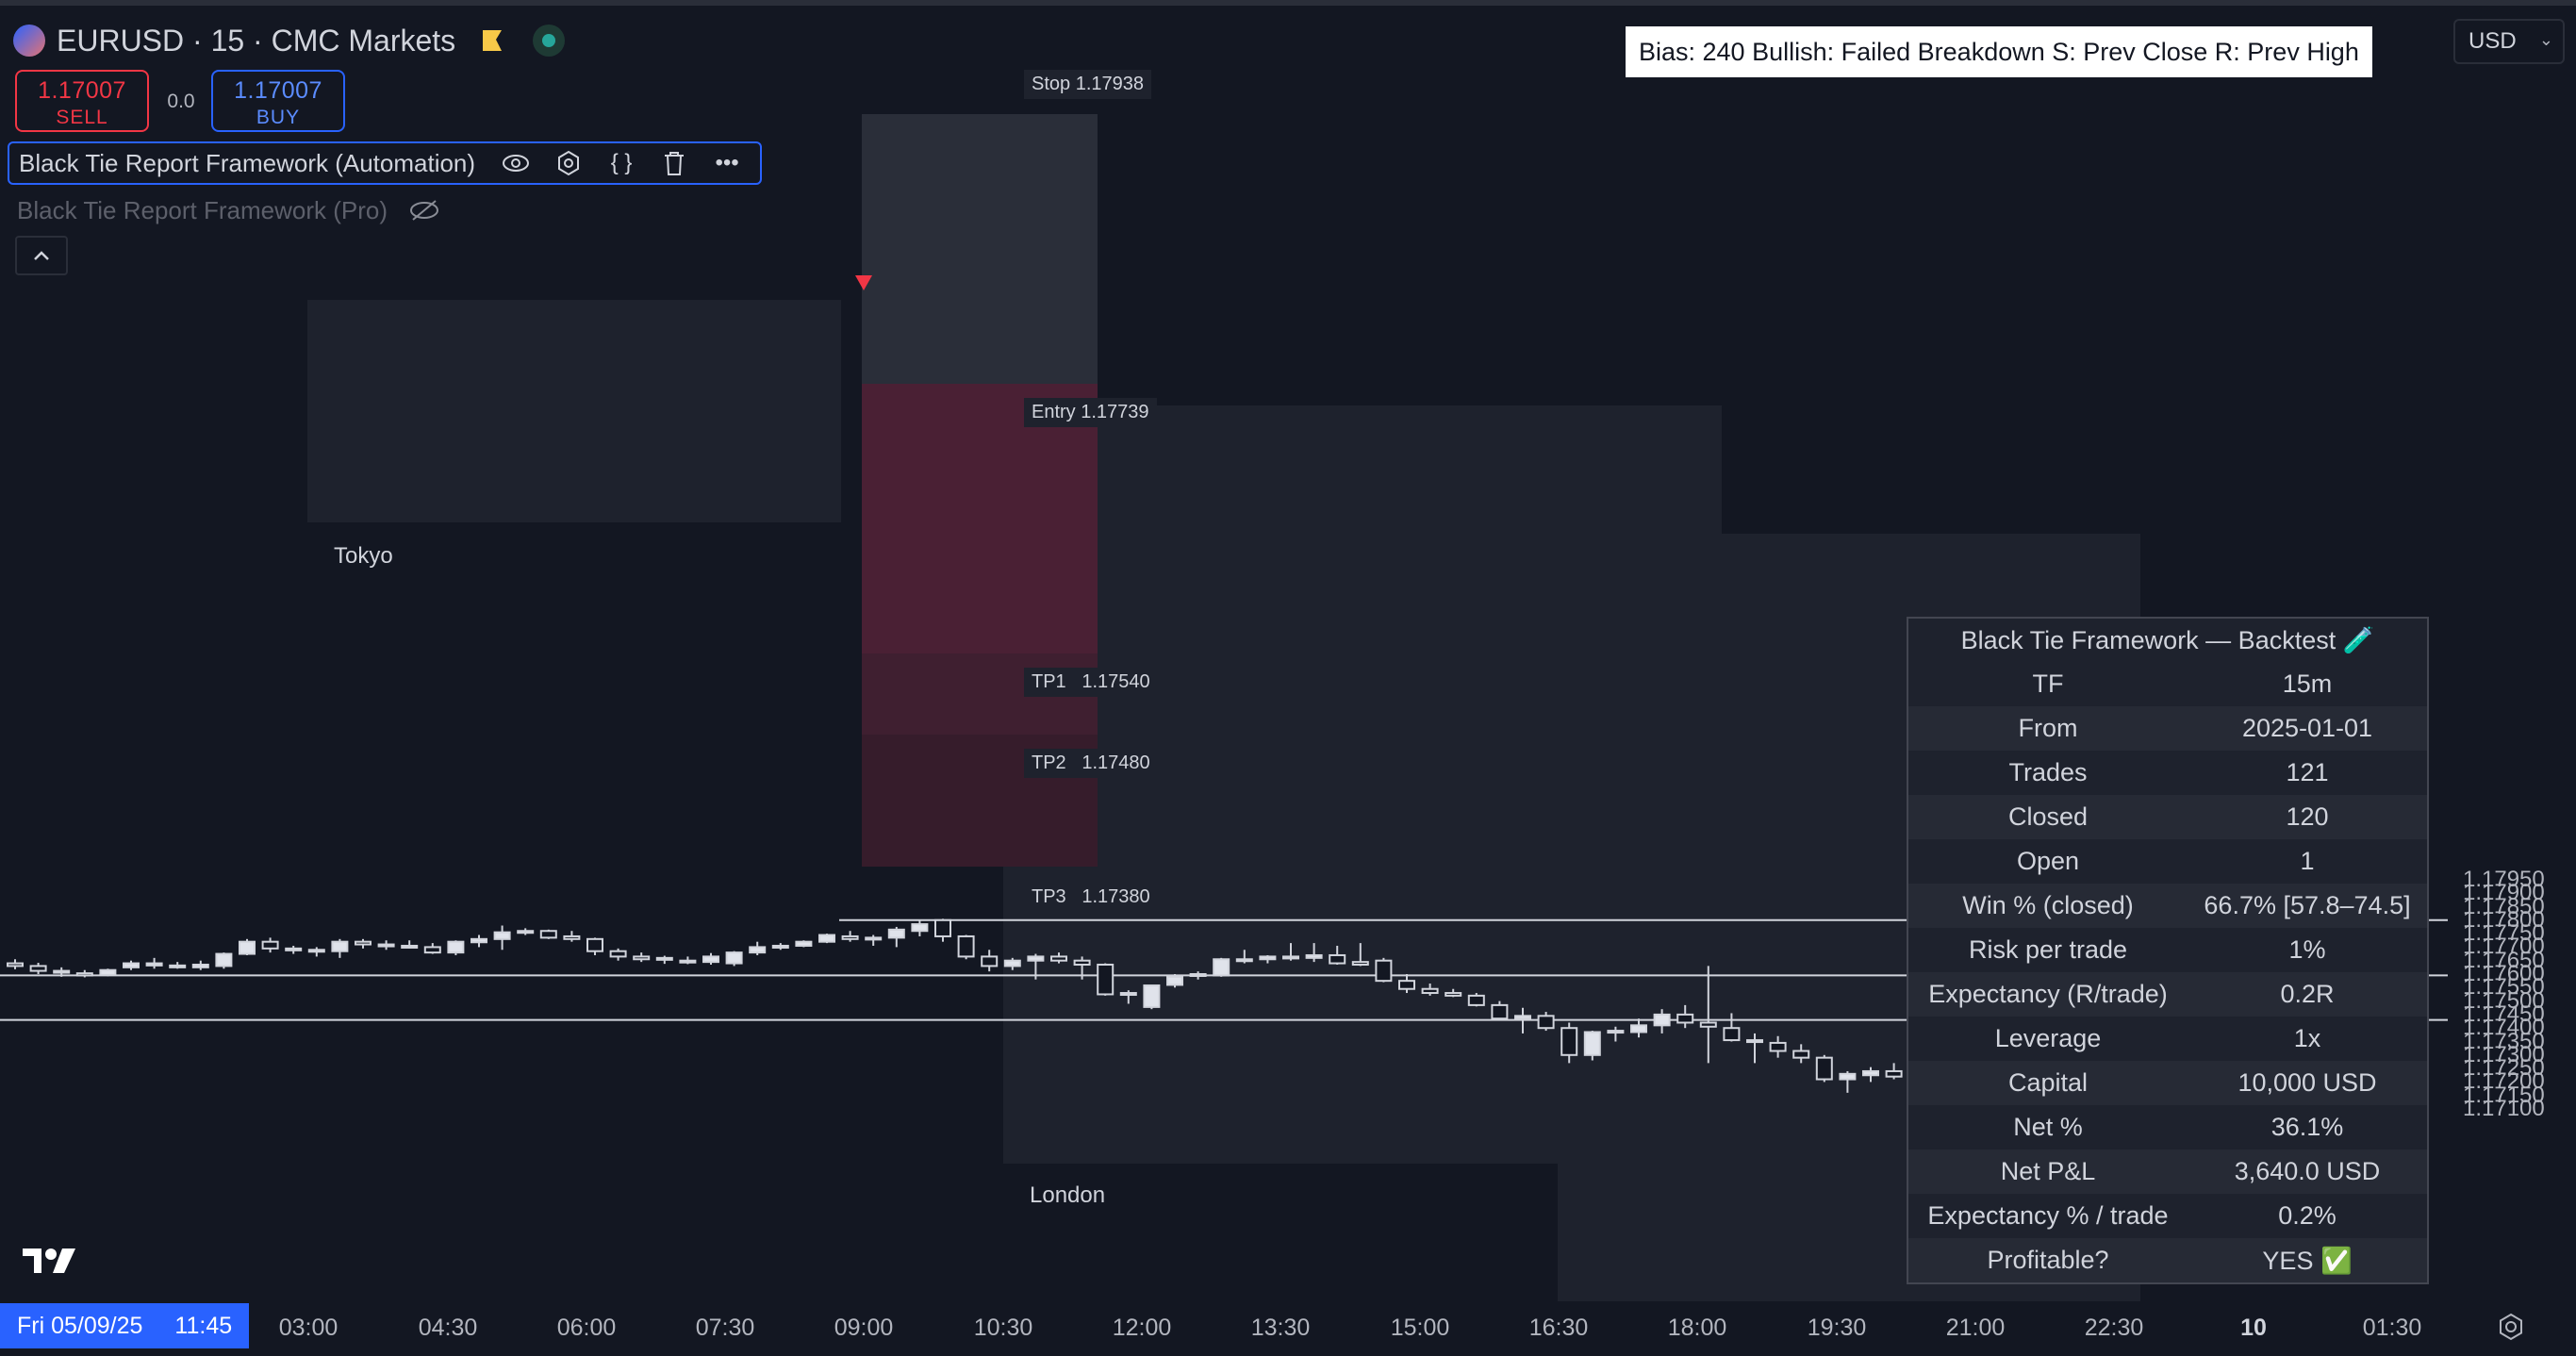  Describe the element at coordinates (727, 162) in the screenshot. I see `more-options-icon: •••` at that location.